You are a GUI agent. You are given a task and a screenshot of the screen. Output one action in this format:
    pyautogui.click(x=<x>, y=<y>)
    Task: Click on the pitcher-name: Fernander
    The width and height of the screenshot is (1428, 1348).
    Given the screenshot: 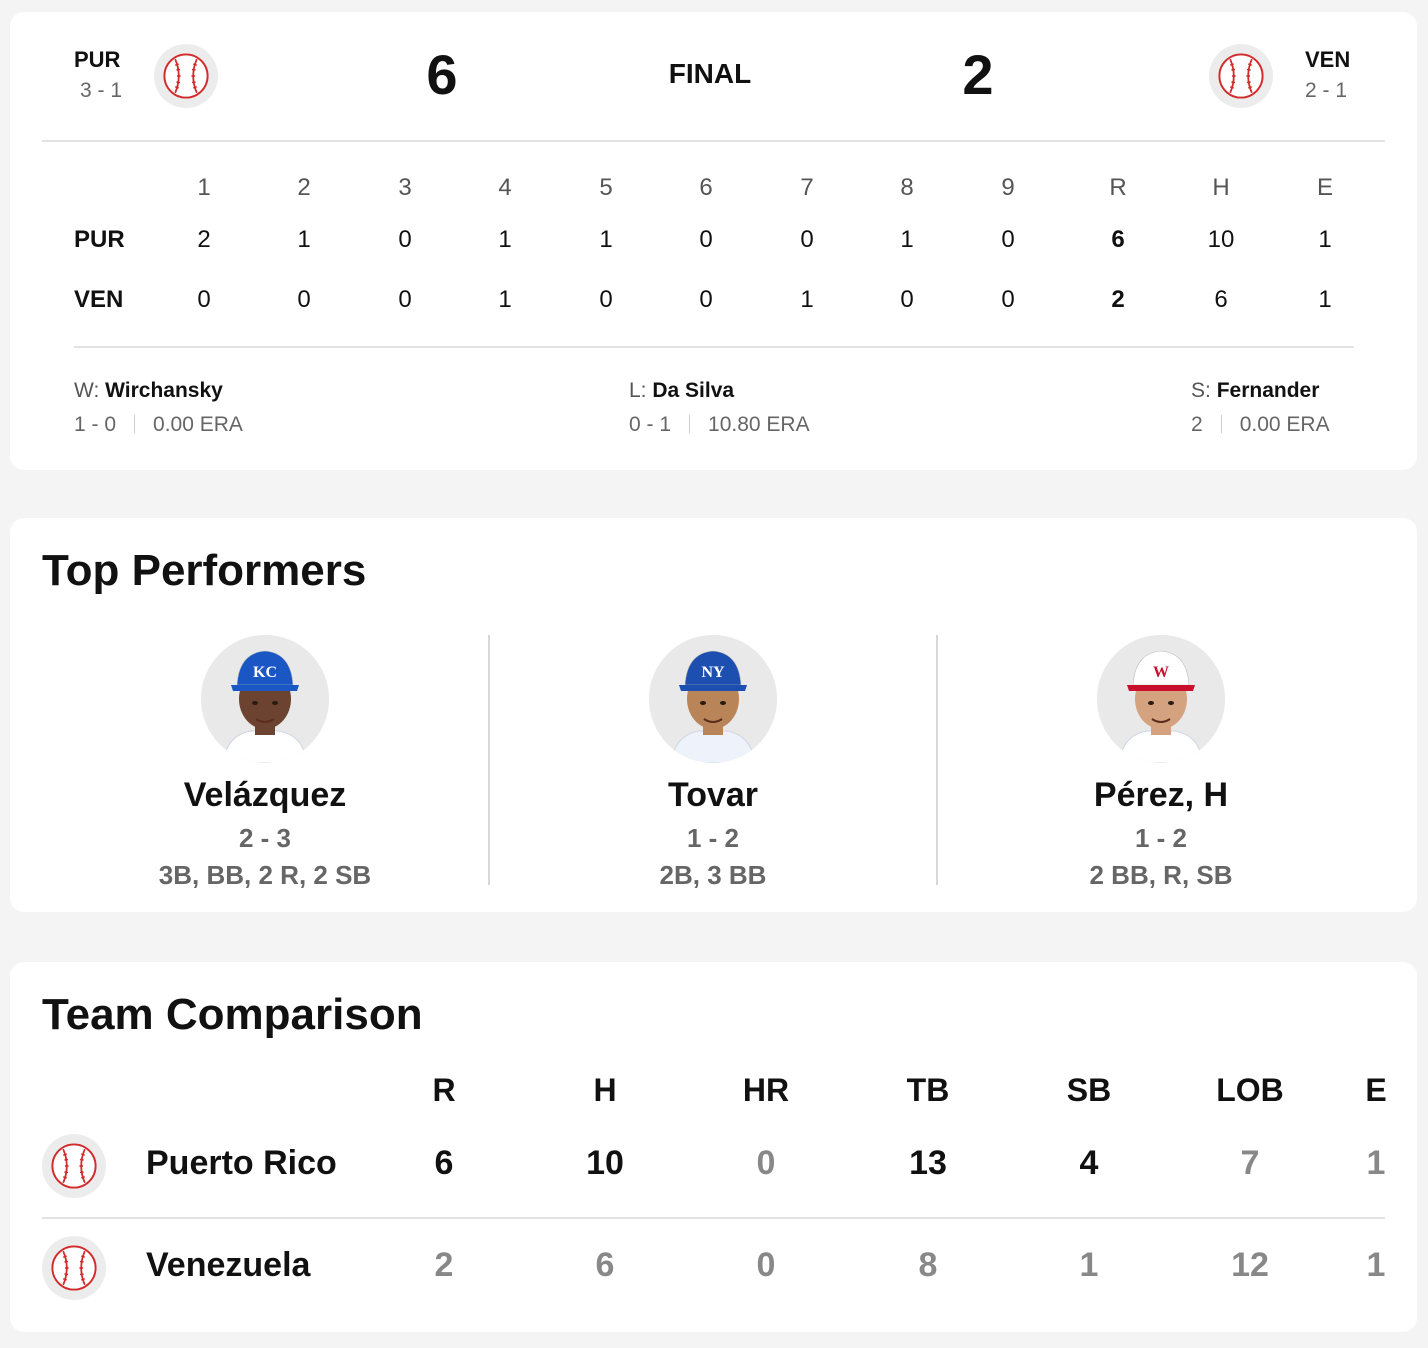 What is the action you would take?
    pyautogui.click(x=1268, y=390)
    